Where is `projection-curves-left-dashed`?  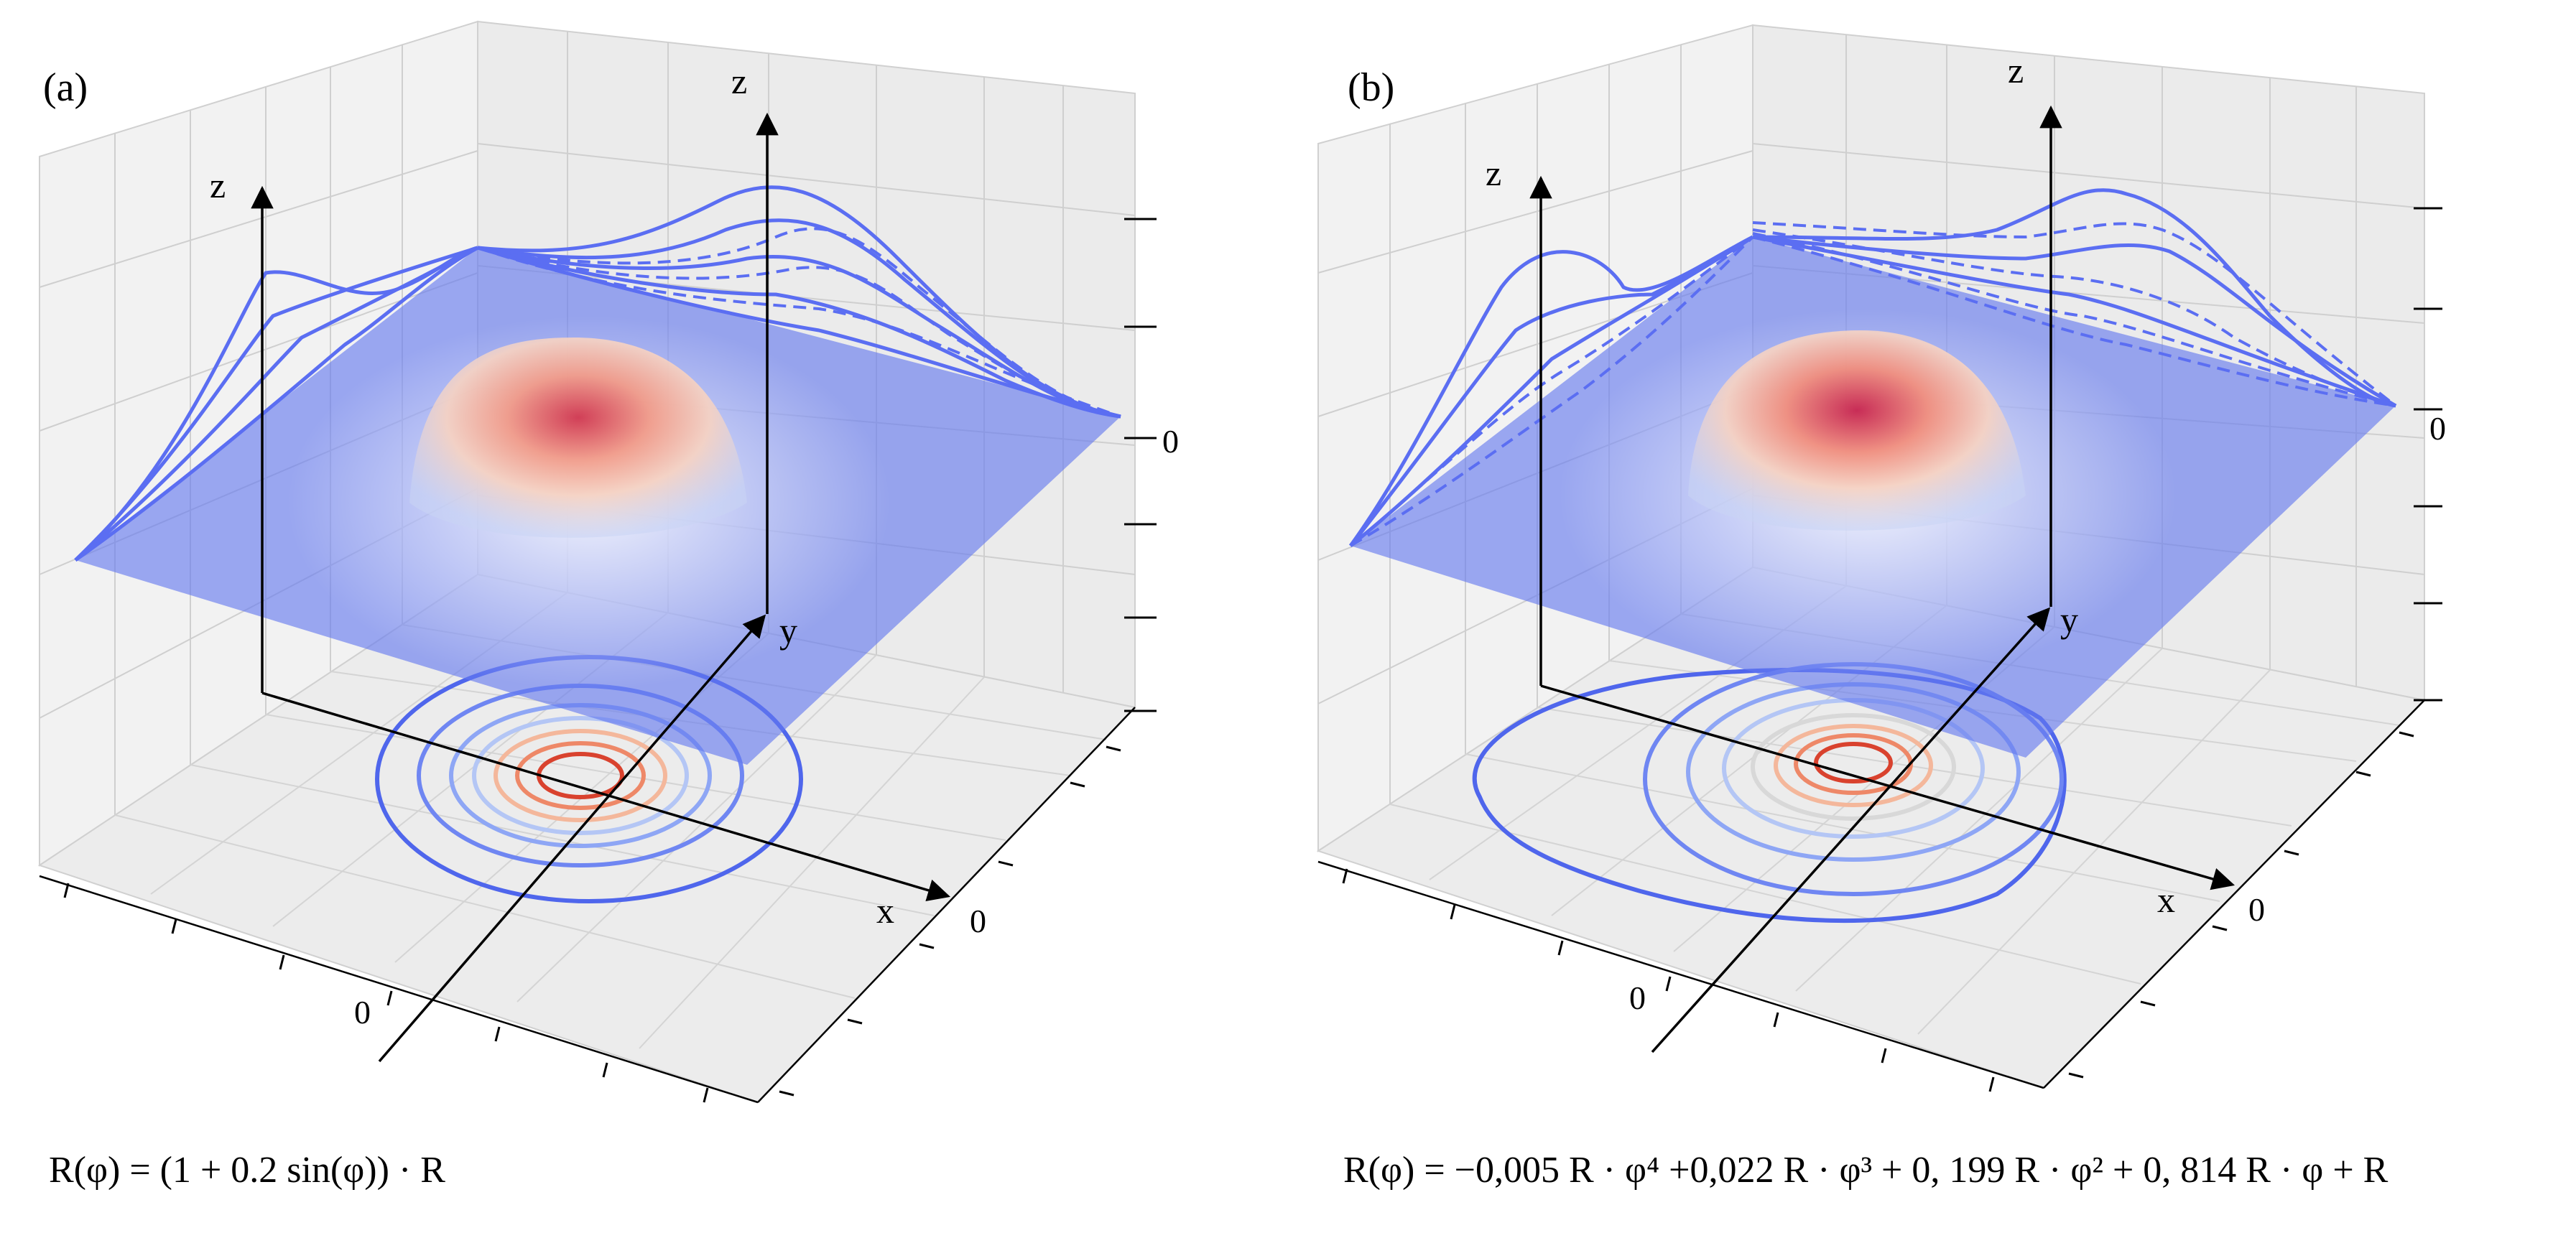
projection-curves-left-dashed is located at coordinates (1551, 391).